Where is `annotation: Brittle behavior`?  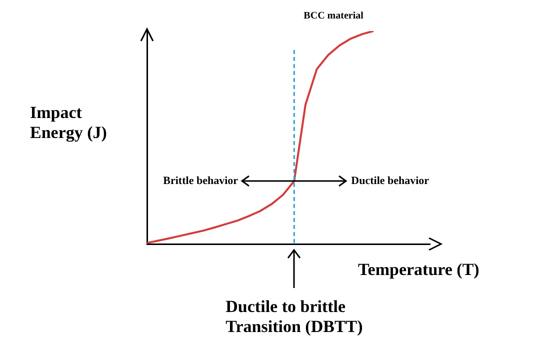
annotation: Brittle behavior is located at coordinates (200, 180).